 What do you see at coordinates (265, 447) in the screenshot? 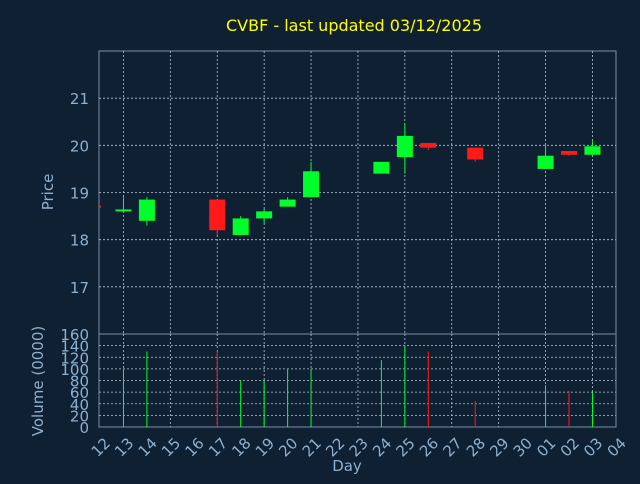
I see `x-tick-label: 19` at bounding box center [265, 447].